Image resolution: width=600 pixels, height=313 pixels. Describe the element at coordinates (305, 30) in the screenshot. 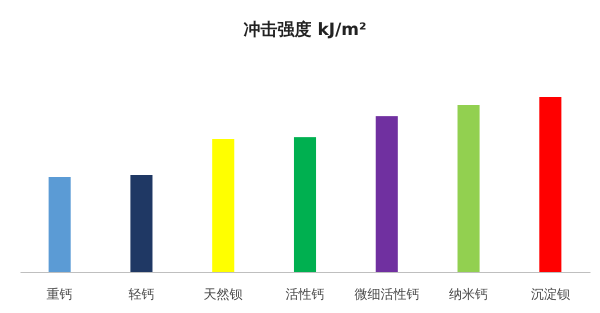

I see `chart-title: 冲击强度 kJ/m²` at that location.